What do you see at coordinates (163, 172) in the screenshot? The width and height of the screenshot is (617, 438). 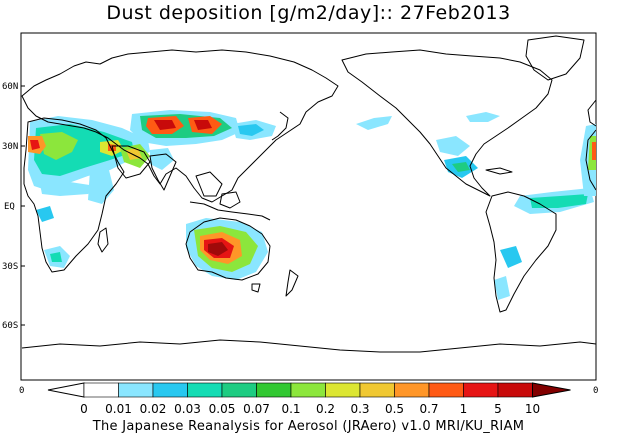 I see `coast-india` at bounding box center [163, 172].